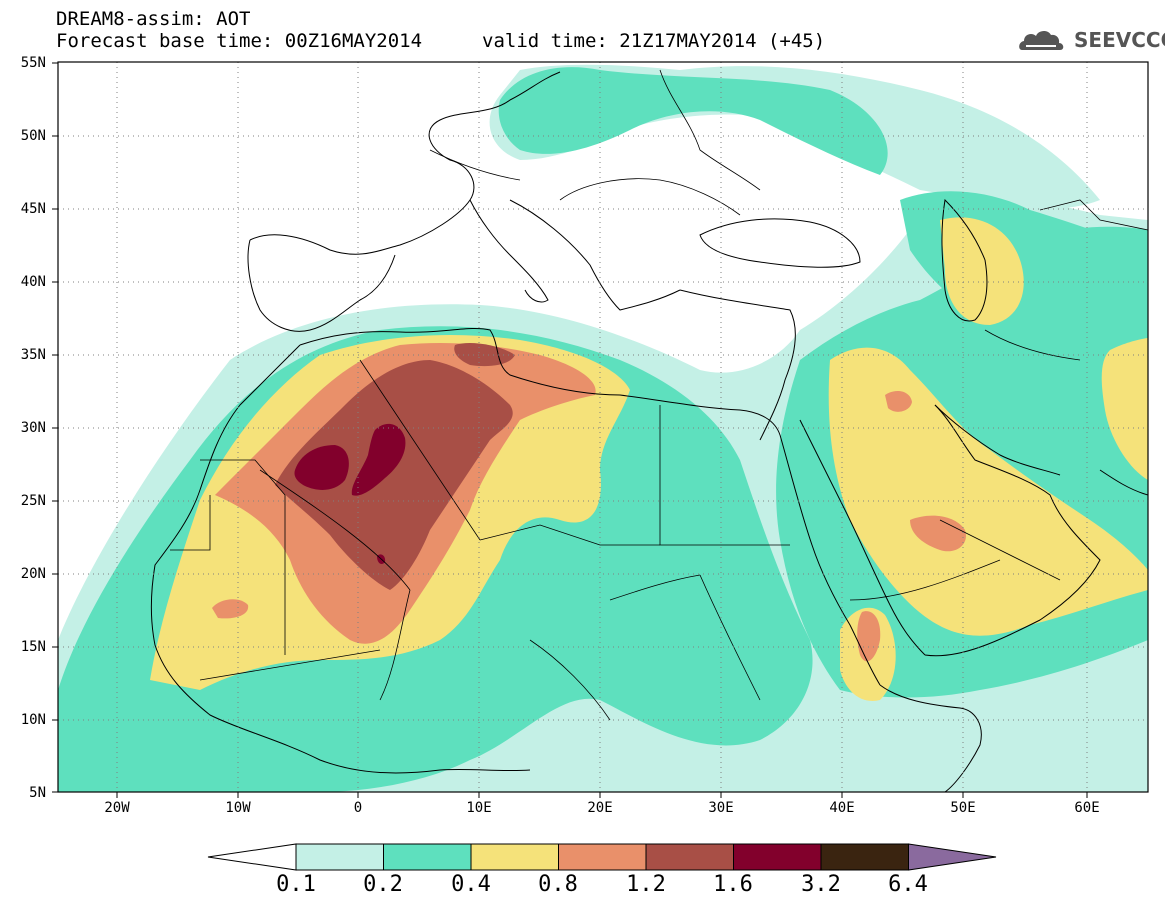  What do you see at coordinates (982, 271) in the screenshot?
I see `aot-band-yellow-caspian` at bounding box center [982, 271].